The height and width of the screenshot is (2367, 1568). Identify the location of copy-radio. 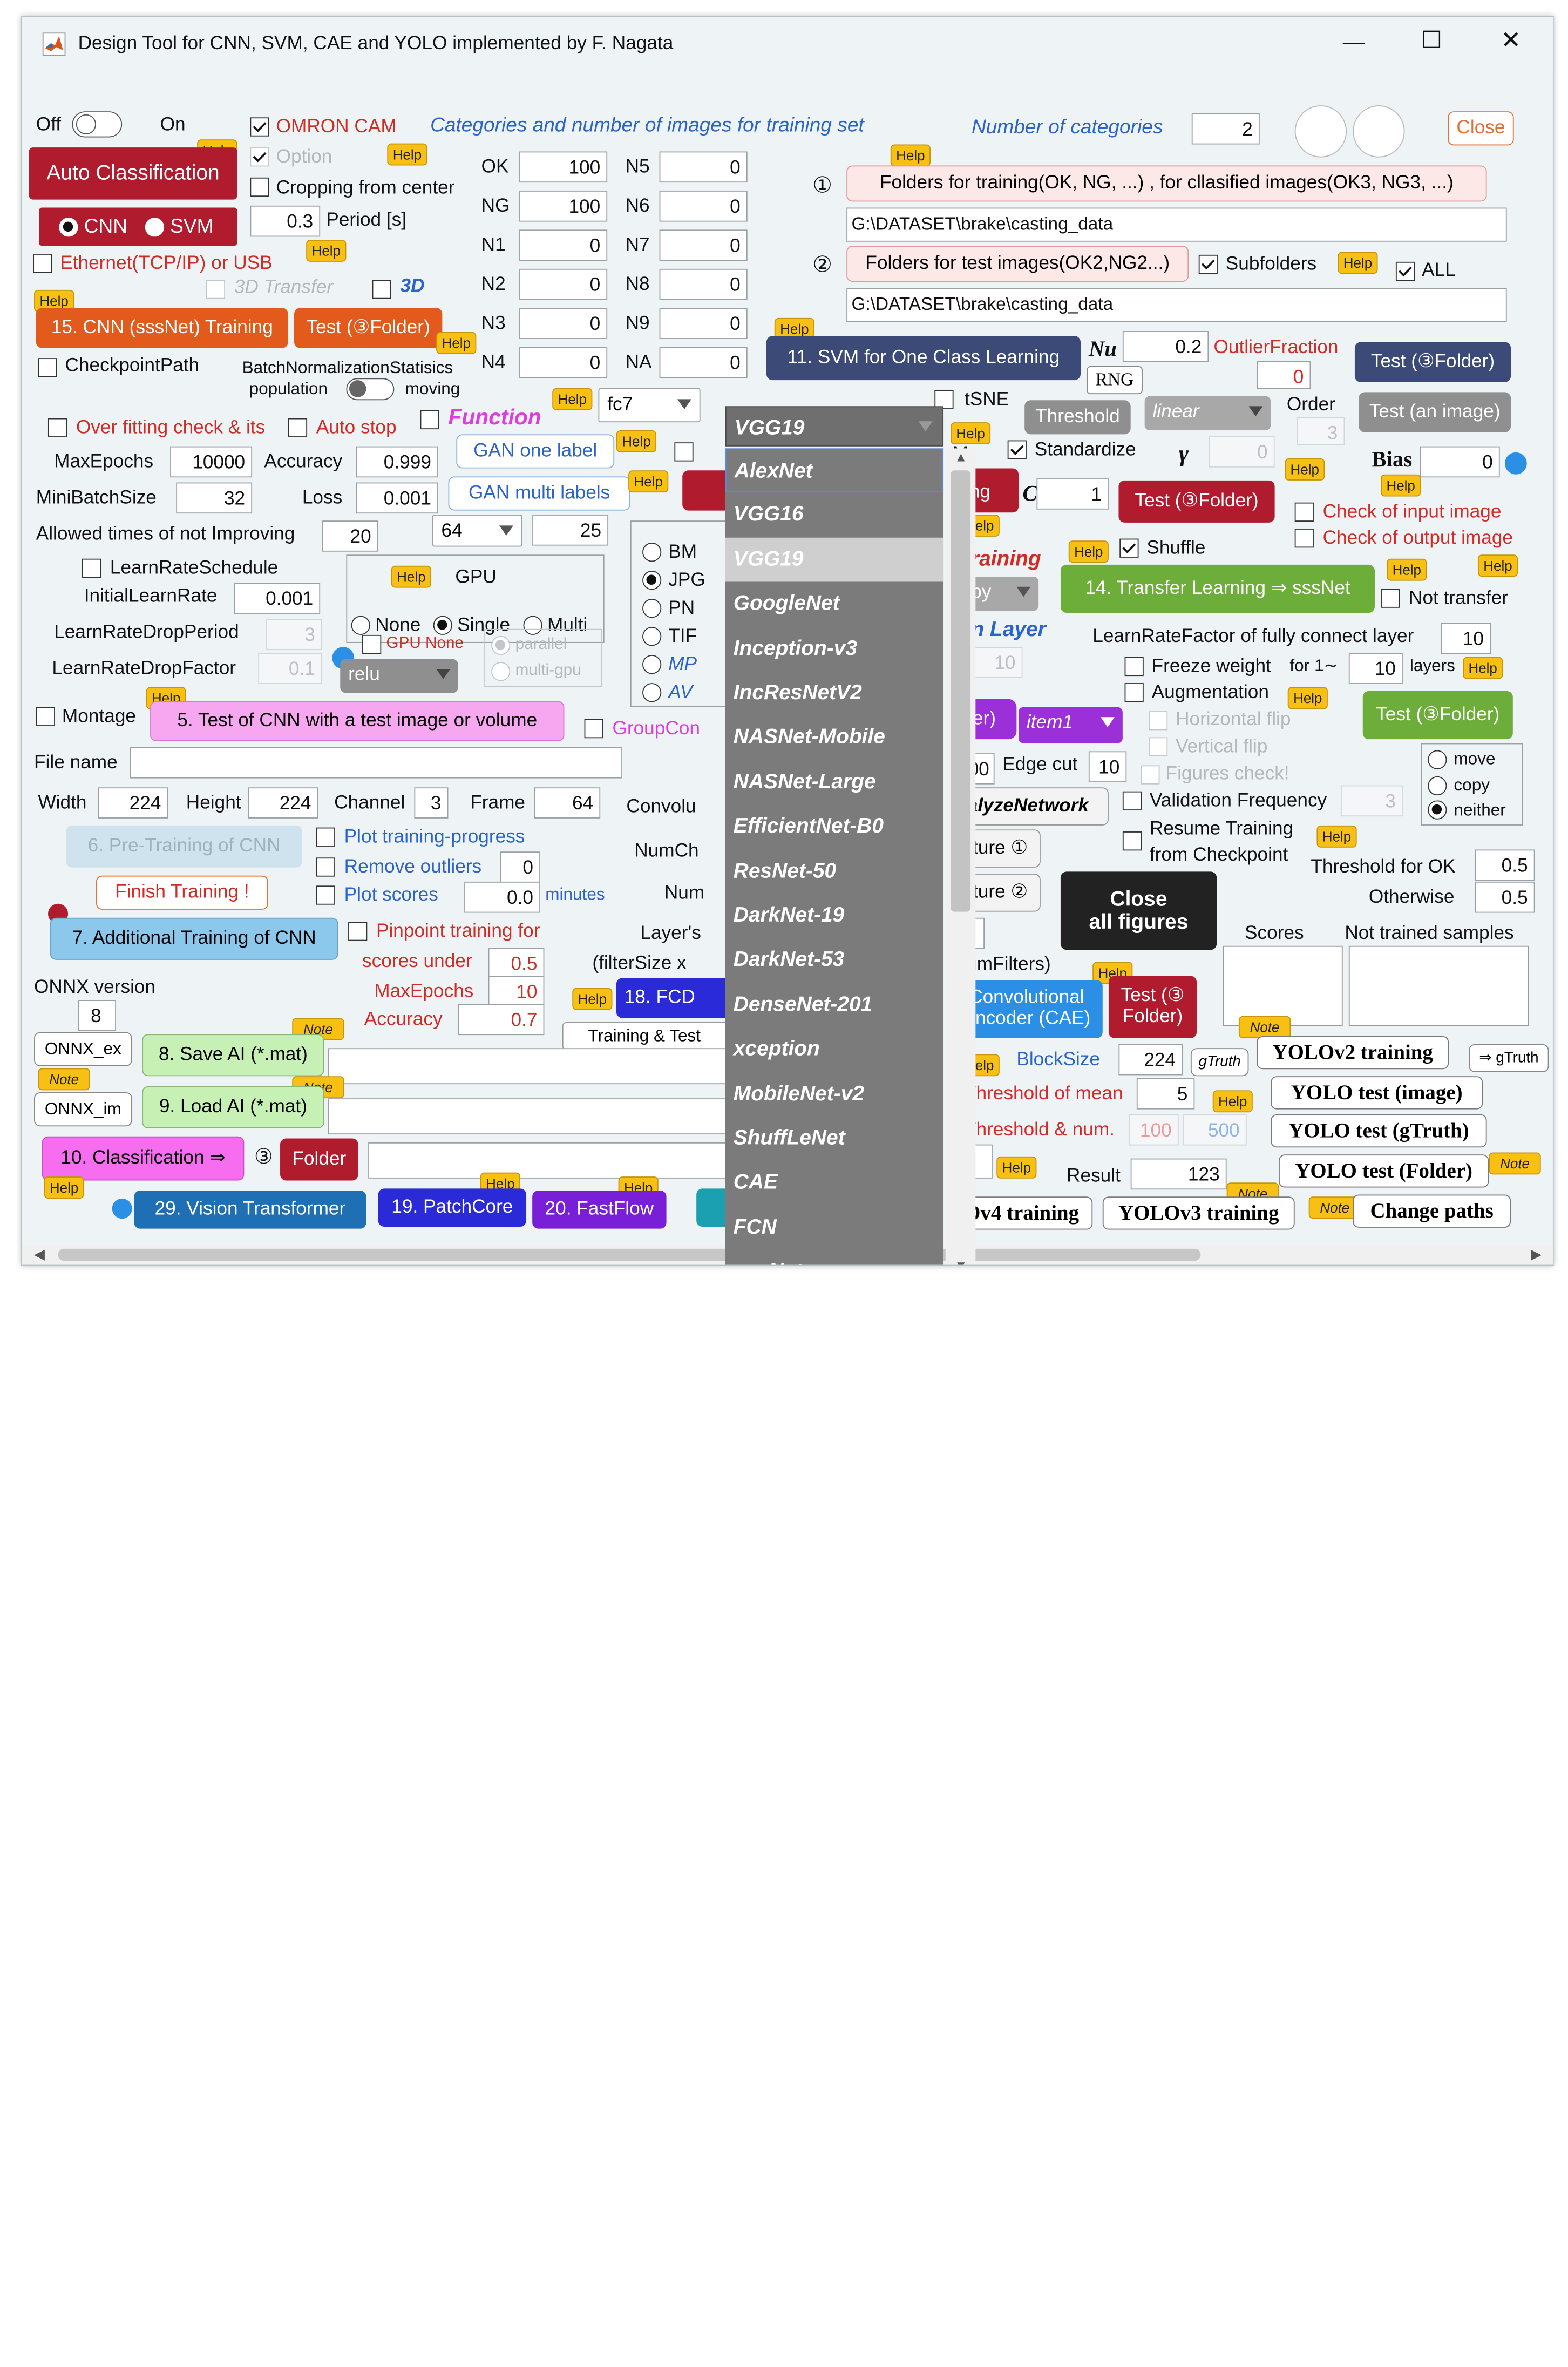
(1437, 786).